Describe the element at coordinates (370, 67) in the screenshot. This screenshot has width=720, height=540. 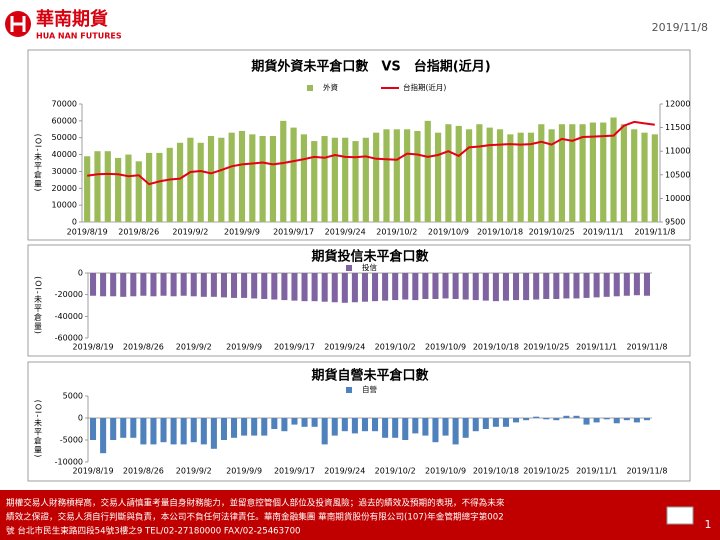
I see `chart-title: 期貨外資未平倉口數 VS 台指期(近月)` at that location.